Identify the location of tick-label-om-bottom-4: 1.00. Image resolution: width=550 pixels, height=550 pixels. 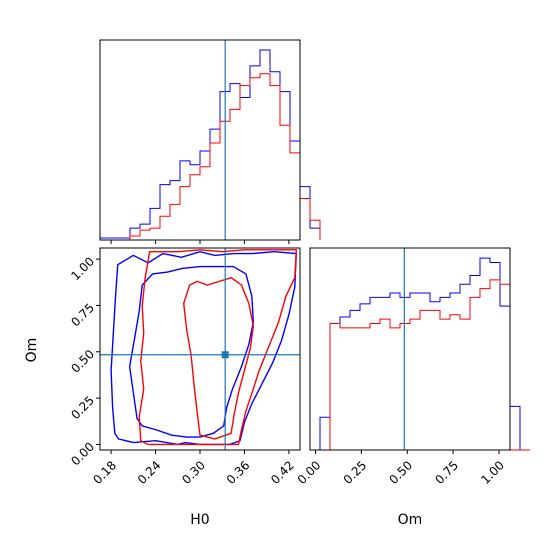
(492, 472).